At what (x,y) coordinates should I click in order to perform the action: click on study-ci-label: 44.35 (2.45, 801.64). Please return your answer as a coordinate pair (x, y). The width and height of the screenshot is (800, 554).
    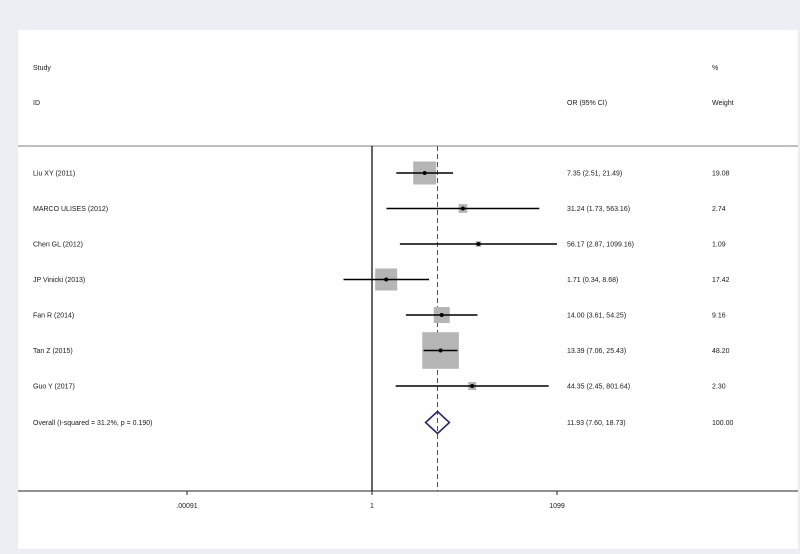
    Looking at the image, I should click on (598, 387).